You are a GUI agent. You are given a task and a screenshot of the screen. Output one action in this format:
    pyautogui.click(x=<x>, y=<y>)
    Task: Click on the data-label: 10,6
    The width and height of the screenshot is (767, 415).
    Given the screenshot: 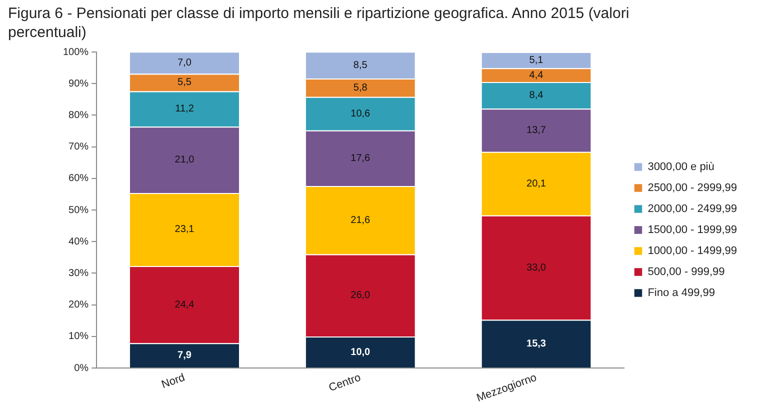 What is the action you would take?
    pyautogui.click(x=360, y=114)
    